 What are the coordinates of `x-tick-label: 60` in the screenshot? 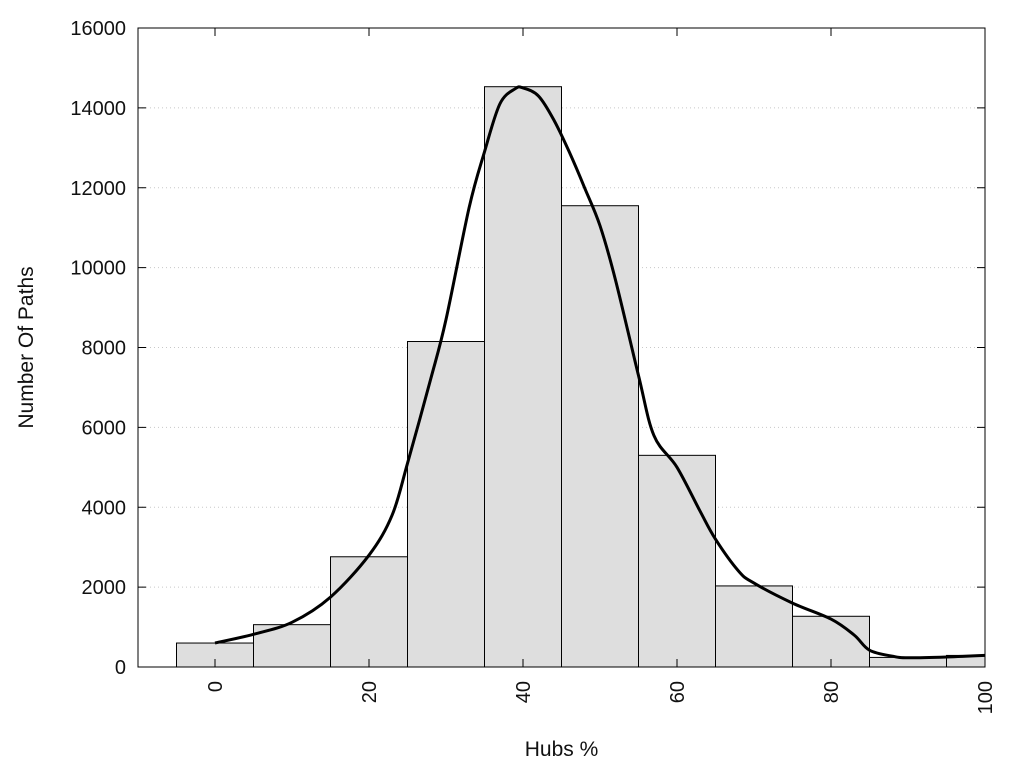 It's located at (678, 692).